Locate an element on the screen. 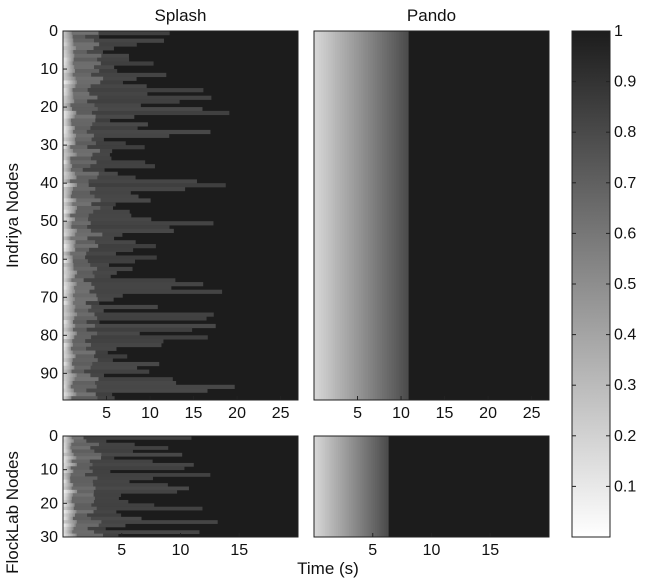 Image resolution: width=652 pixels, height=581 pixels. x-tick-label: 5 is located at coordinates (121, 550).